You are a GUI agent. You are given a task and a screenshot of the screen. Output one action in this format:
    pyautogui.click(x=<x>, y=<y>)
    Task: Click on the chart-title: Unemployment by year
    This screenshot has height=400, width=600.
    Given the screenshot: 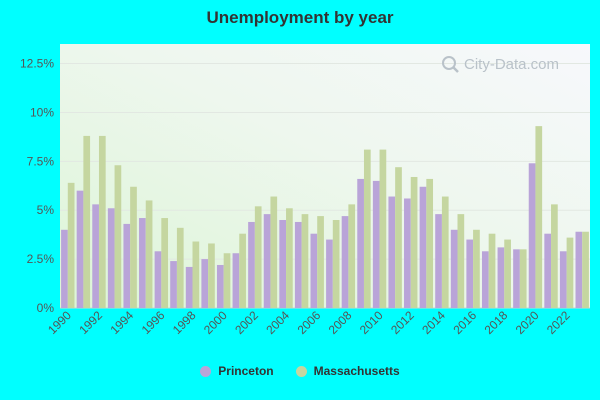 What is the action you would take?
    pyautogui.click(x=300, y=17)
    